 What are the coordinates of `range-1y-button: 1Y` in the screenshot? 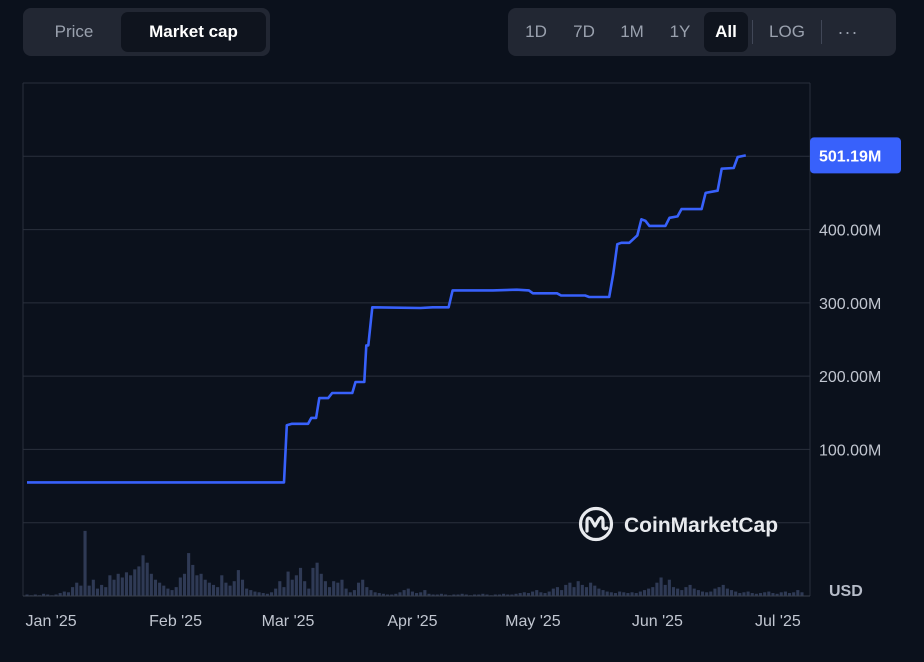 It's located at (680, 31).